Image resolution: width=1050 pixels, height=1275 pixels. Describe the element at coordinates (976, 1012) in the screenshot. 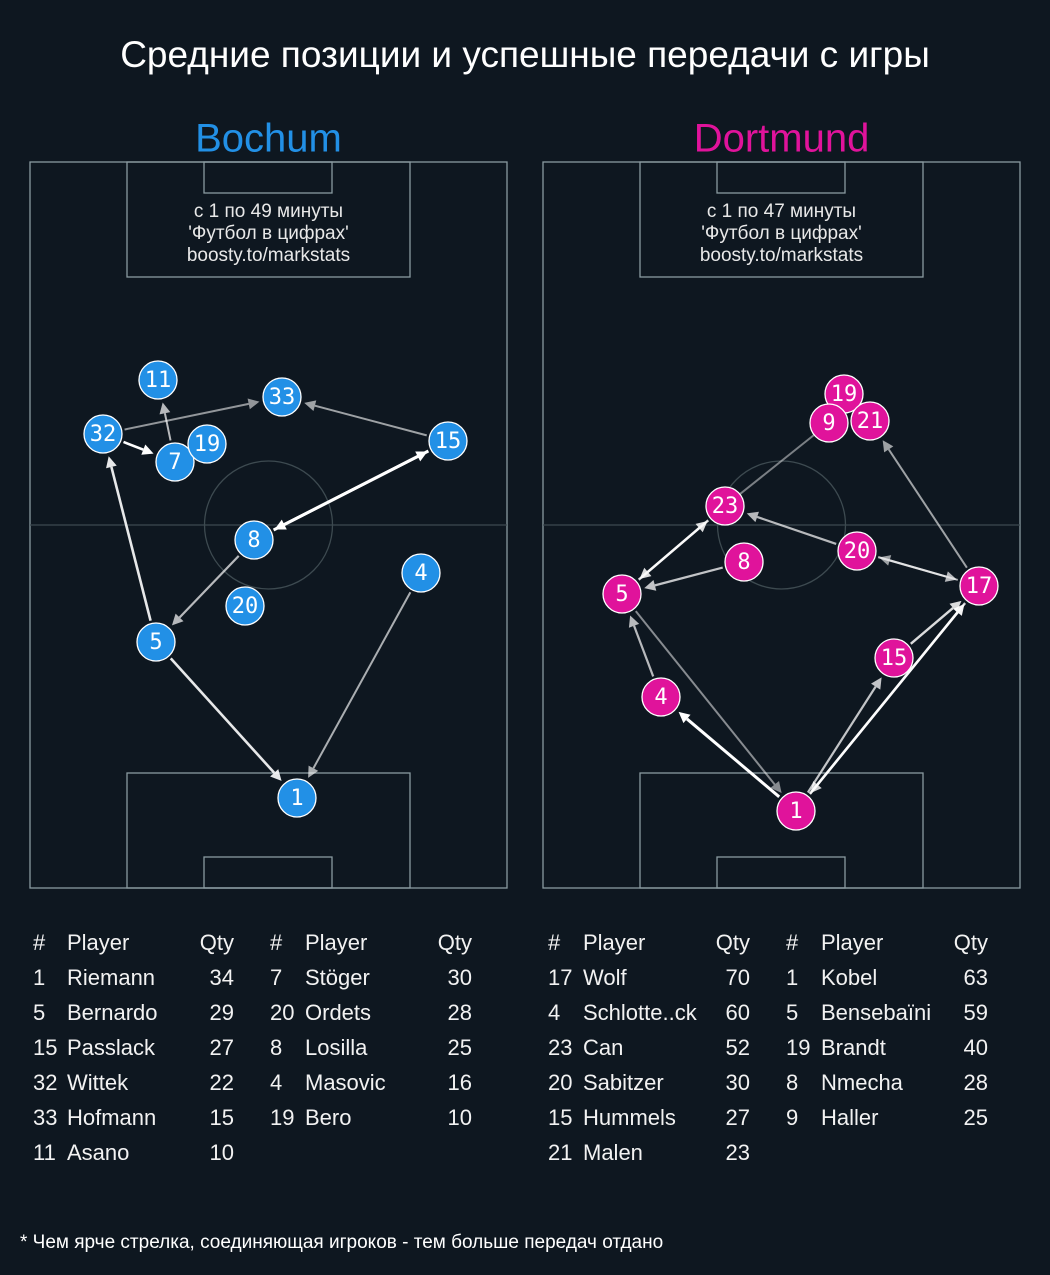

I see `table-cell: 59` at that location.